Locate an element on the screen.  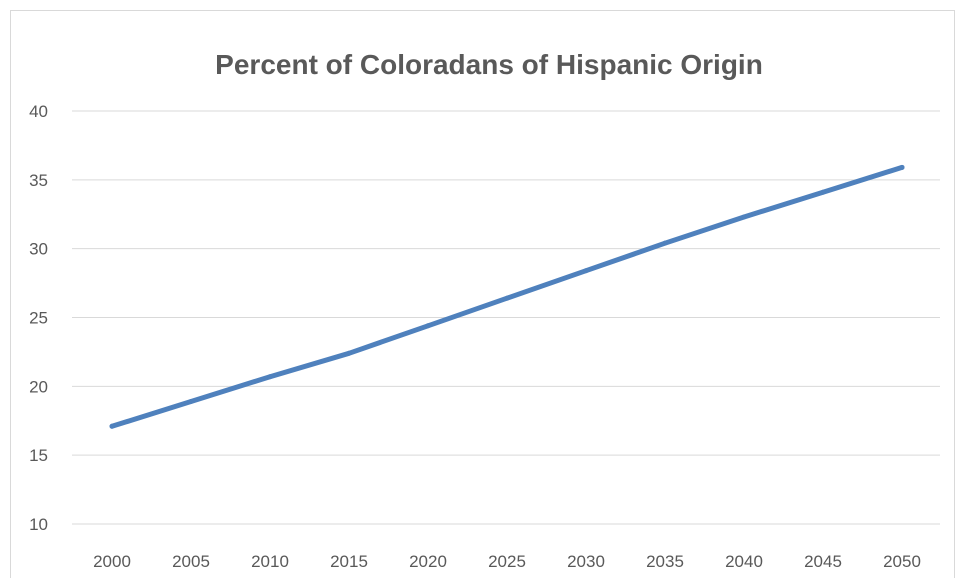
y-tick-label-20: 20 is located at coordinates (38, 386).